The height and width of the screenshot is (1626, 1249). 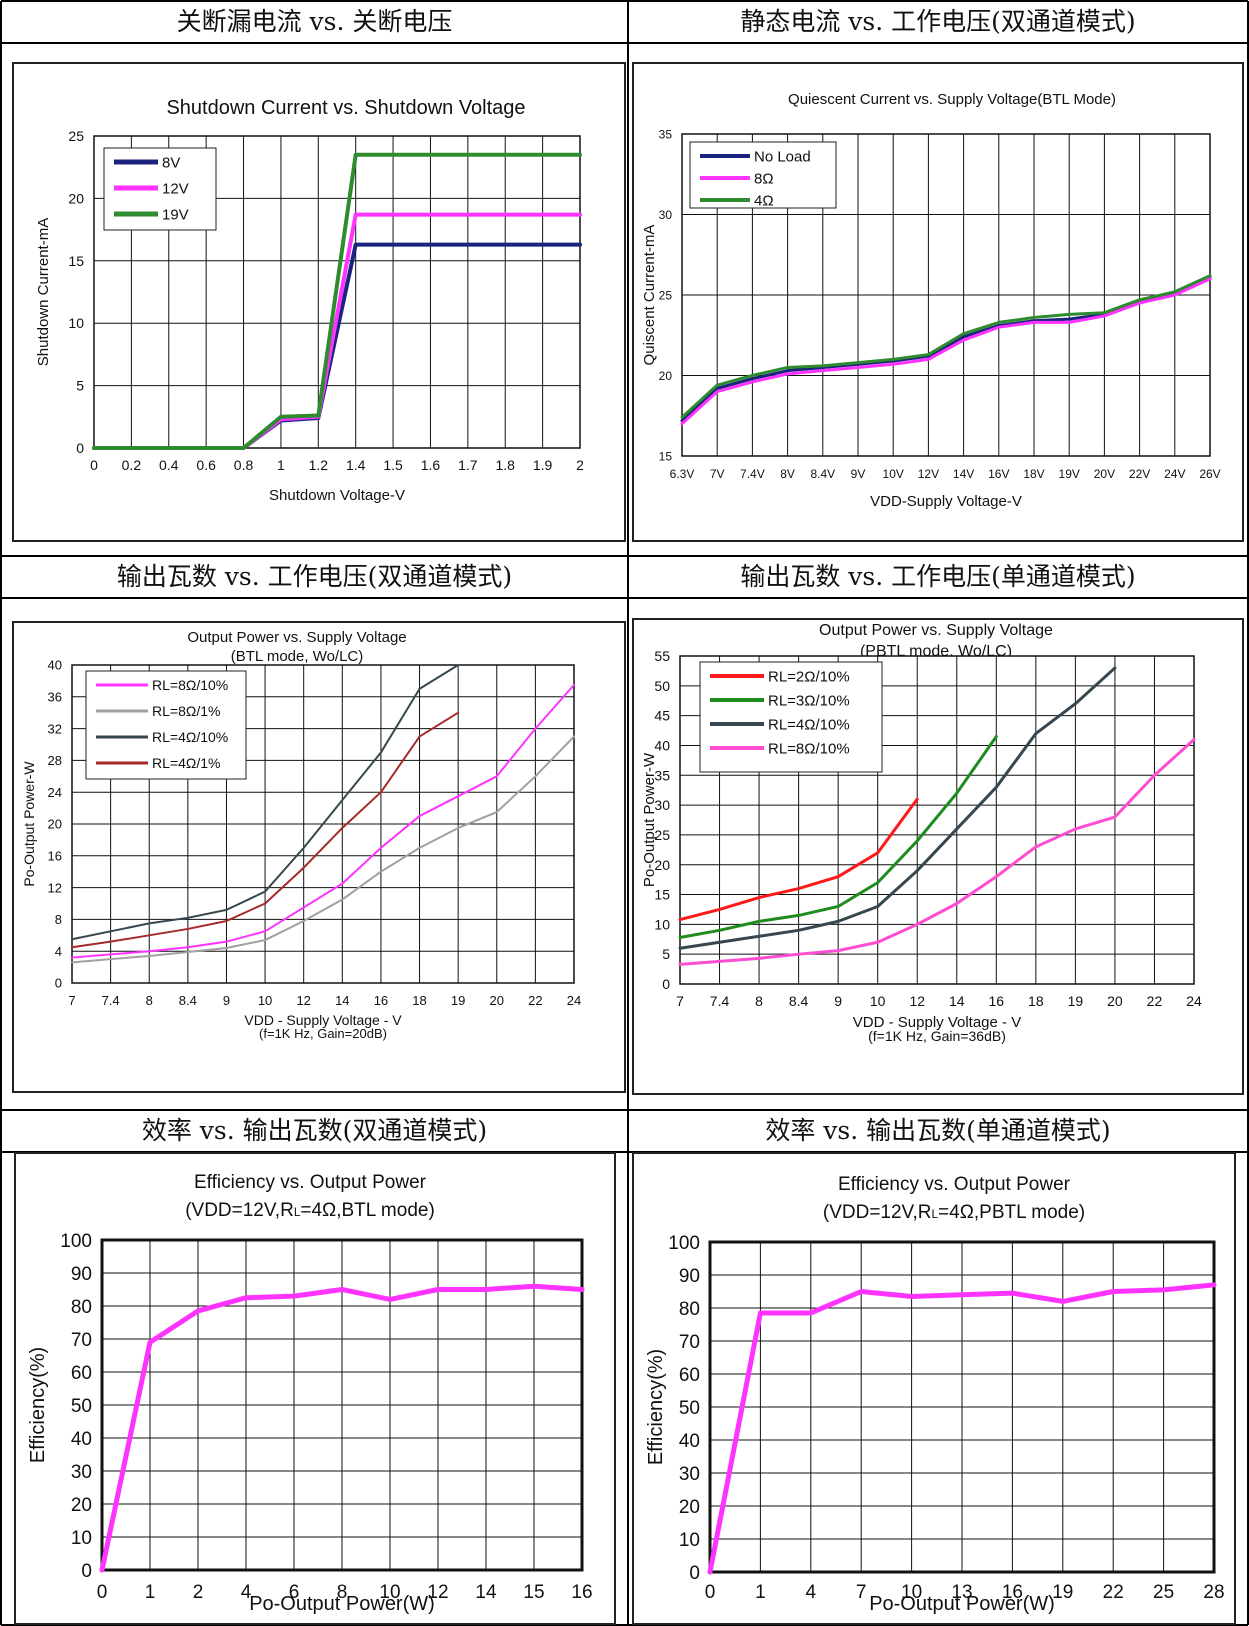 I want to click on x-tick-label: 7V, so click(x=717, y=474).